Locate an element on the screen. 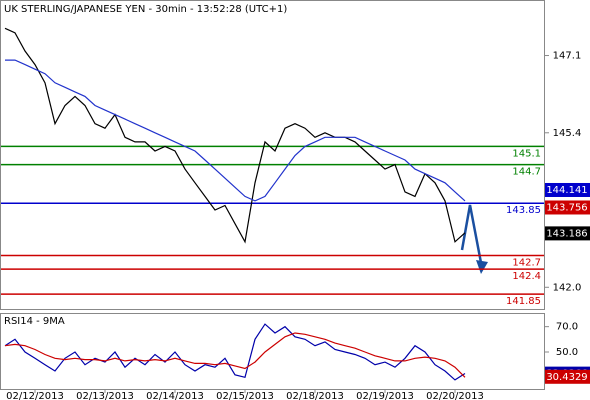  level-label: 141.85 is located at coordinates (523, 301).